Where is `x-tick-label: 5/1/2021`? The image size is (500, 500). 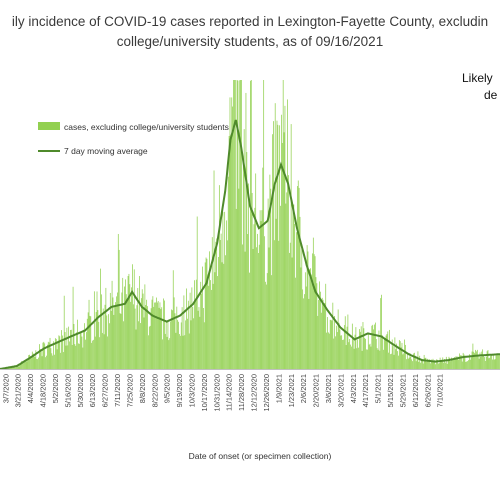 x-tick-label: 5/1/2021 is located at coordinates (378, 388).